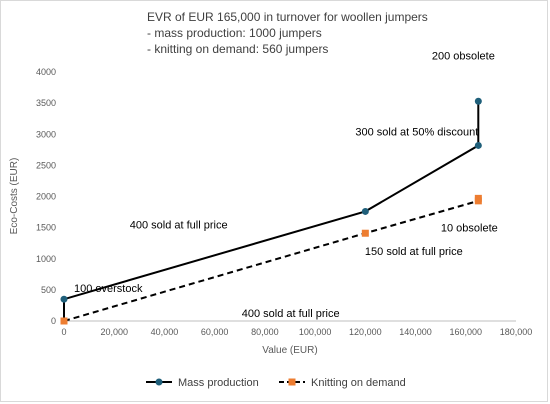 This screenshot has width=550, height=404. What do you see at coordinates (215, 332) in the screenshot?
I see `x-tick-label: 60,000` at bounding box center [215, 332].